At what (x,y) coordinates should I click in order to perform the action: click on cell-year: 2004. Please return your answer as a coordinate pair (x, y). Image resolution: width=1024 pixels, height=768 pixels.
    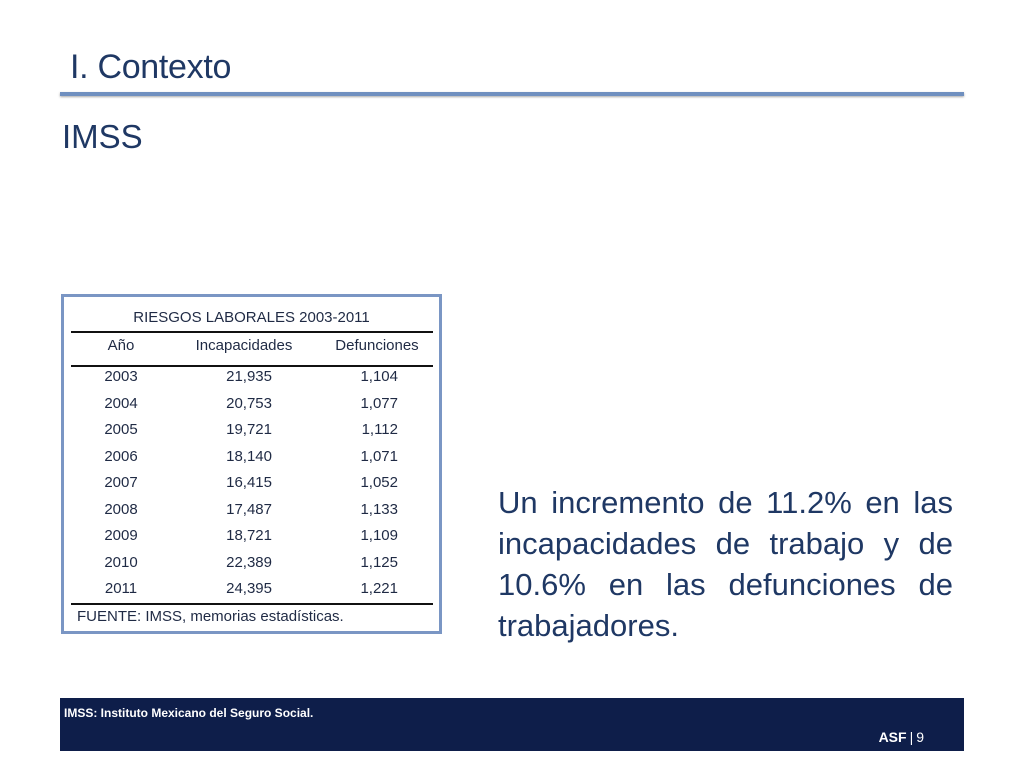
    Looking at the image, I should click on (121, 403).